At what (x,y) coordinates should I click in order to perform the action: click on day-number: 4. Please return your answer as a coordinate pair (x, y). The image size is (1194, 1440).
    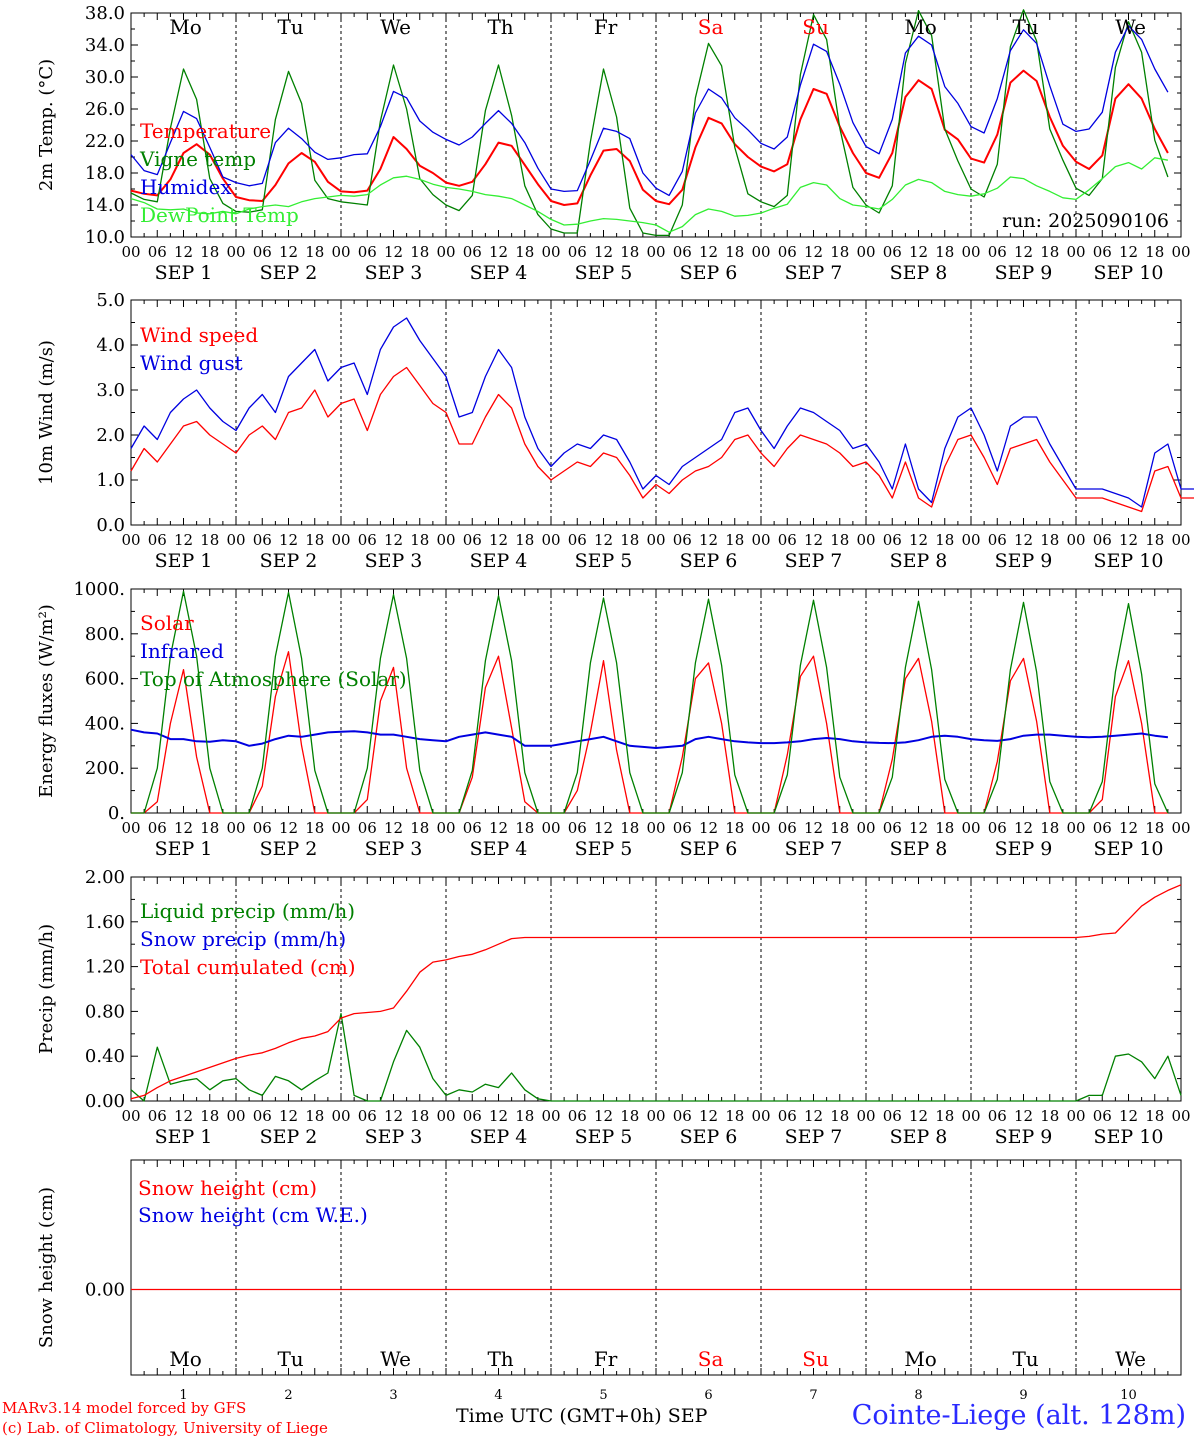
    Looking at the image, I should click on (498, 1394).